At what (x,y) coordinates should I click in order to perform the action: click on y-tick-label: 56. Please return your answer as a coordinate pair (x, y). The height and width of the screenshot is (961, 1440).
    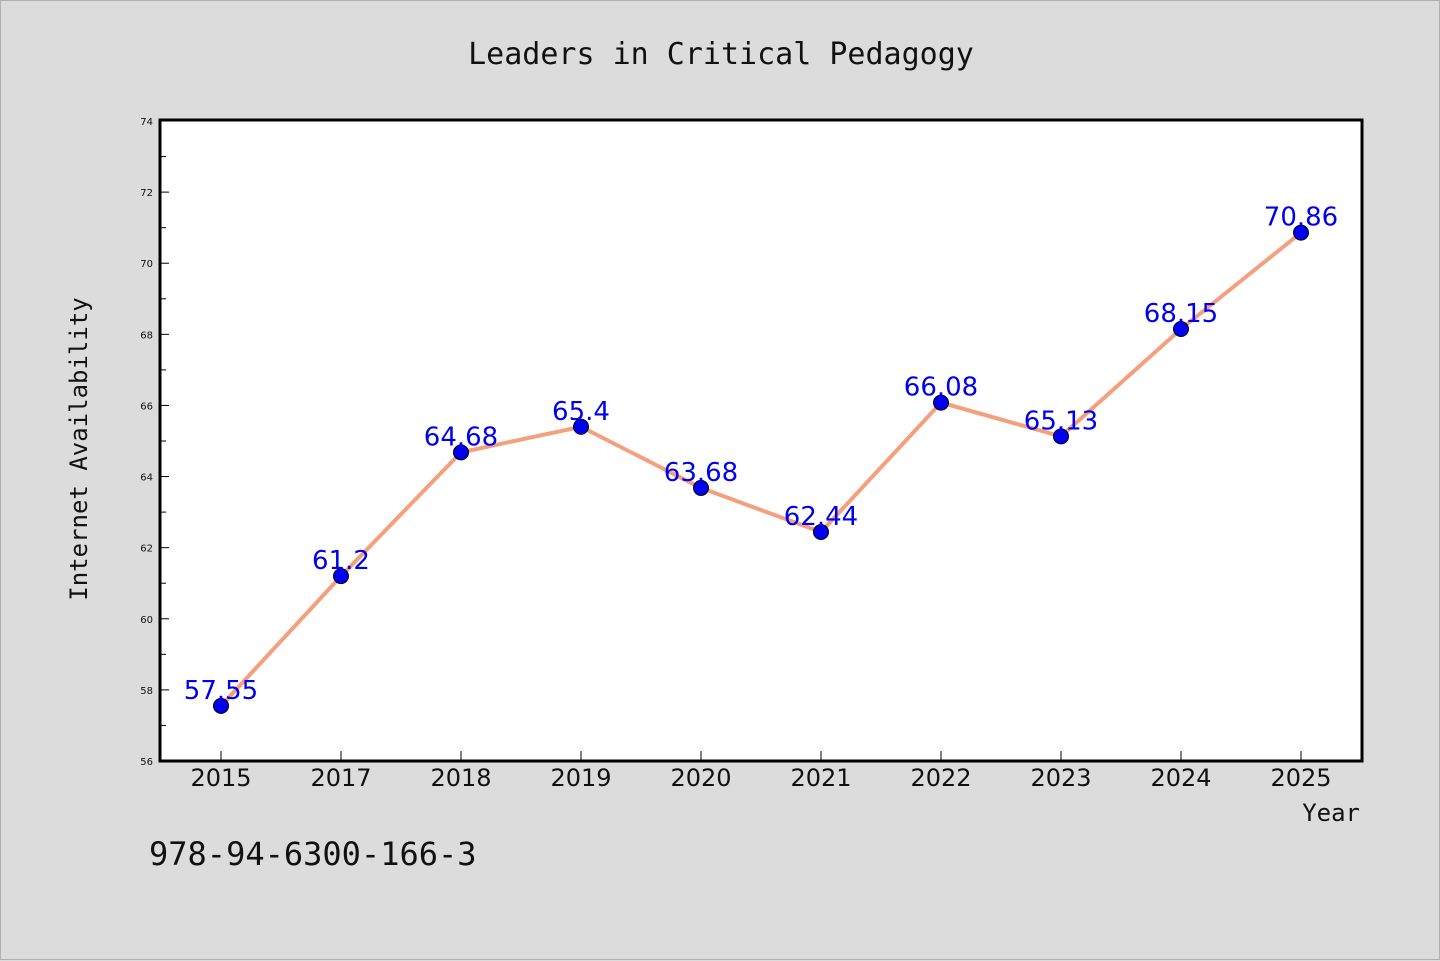
    Looking at the image, I should click on (146, 762).